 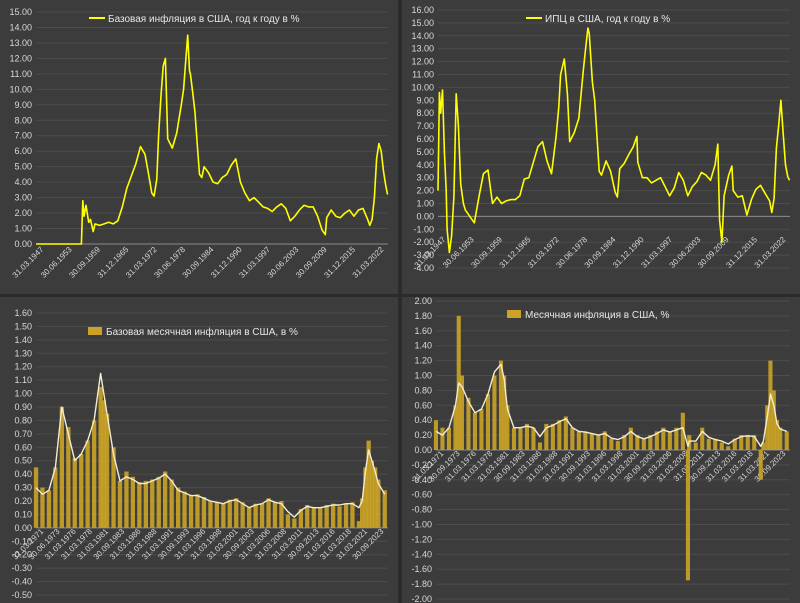 I want to click on legend-label: Базовая инфляция в США, год к году в %, so click(x=204, y=19).